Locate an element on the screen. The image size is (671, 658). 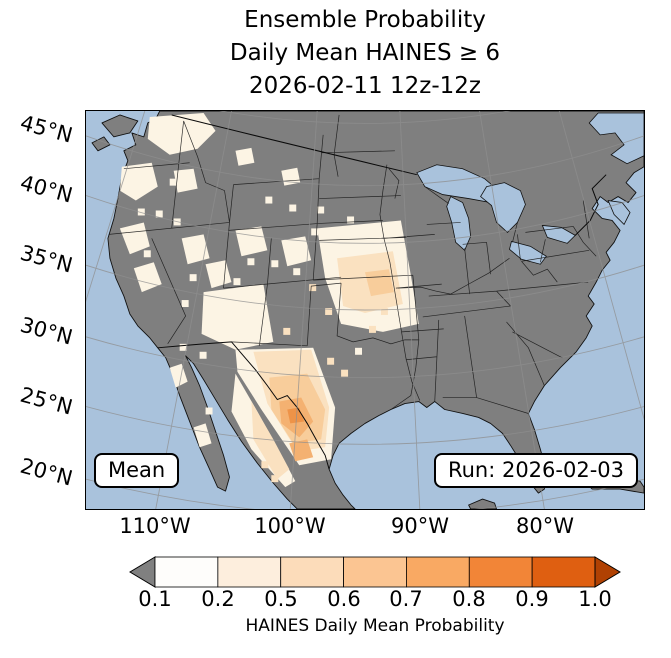
cbar-tick-4: 0.7 is located at coordinates (406, 599).